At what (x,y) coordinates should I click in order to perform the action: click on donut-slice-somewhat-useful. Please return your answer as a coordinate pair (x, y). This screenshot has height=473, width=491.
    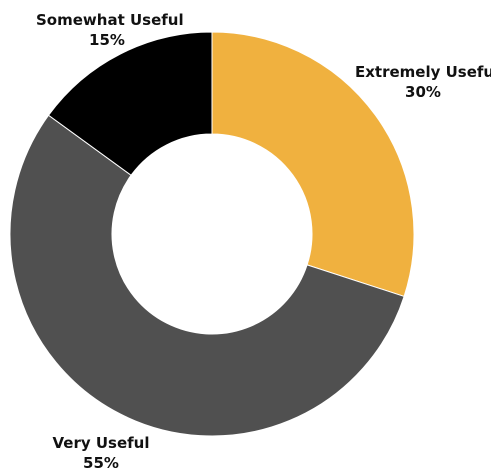
    Looking at the image, I should click on (130, 103).